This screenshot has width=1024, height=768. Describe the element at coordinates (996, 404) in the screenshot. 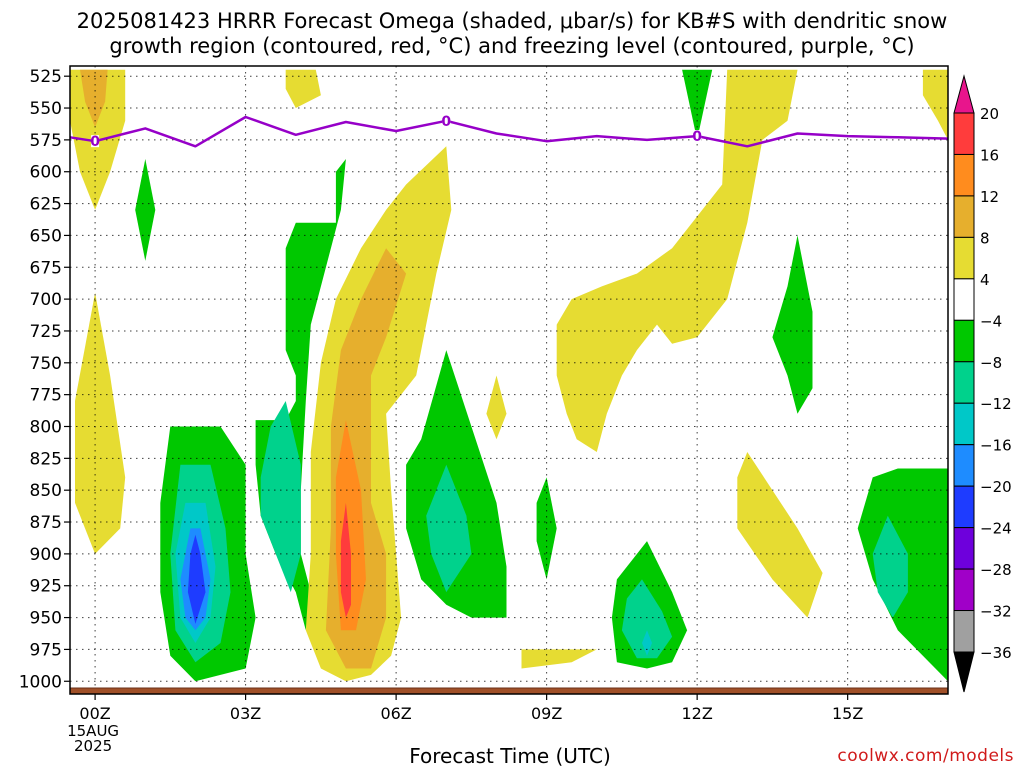

I see `colorbar-label-8: −12` at that location.